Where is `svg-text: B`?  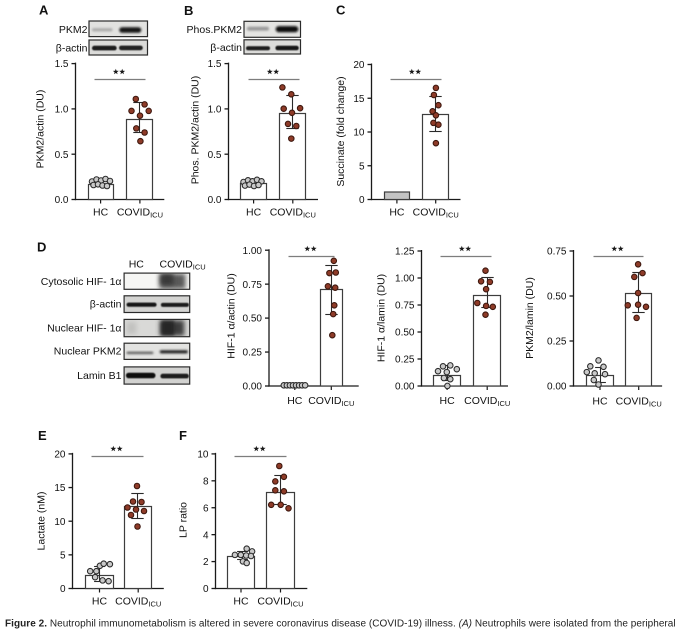
svg-text: B is located at coordinates (188, 10).